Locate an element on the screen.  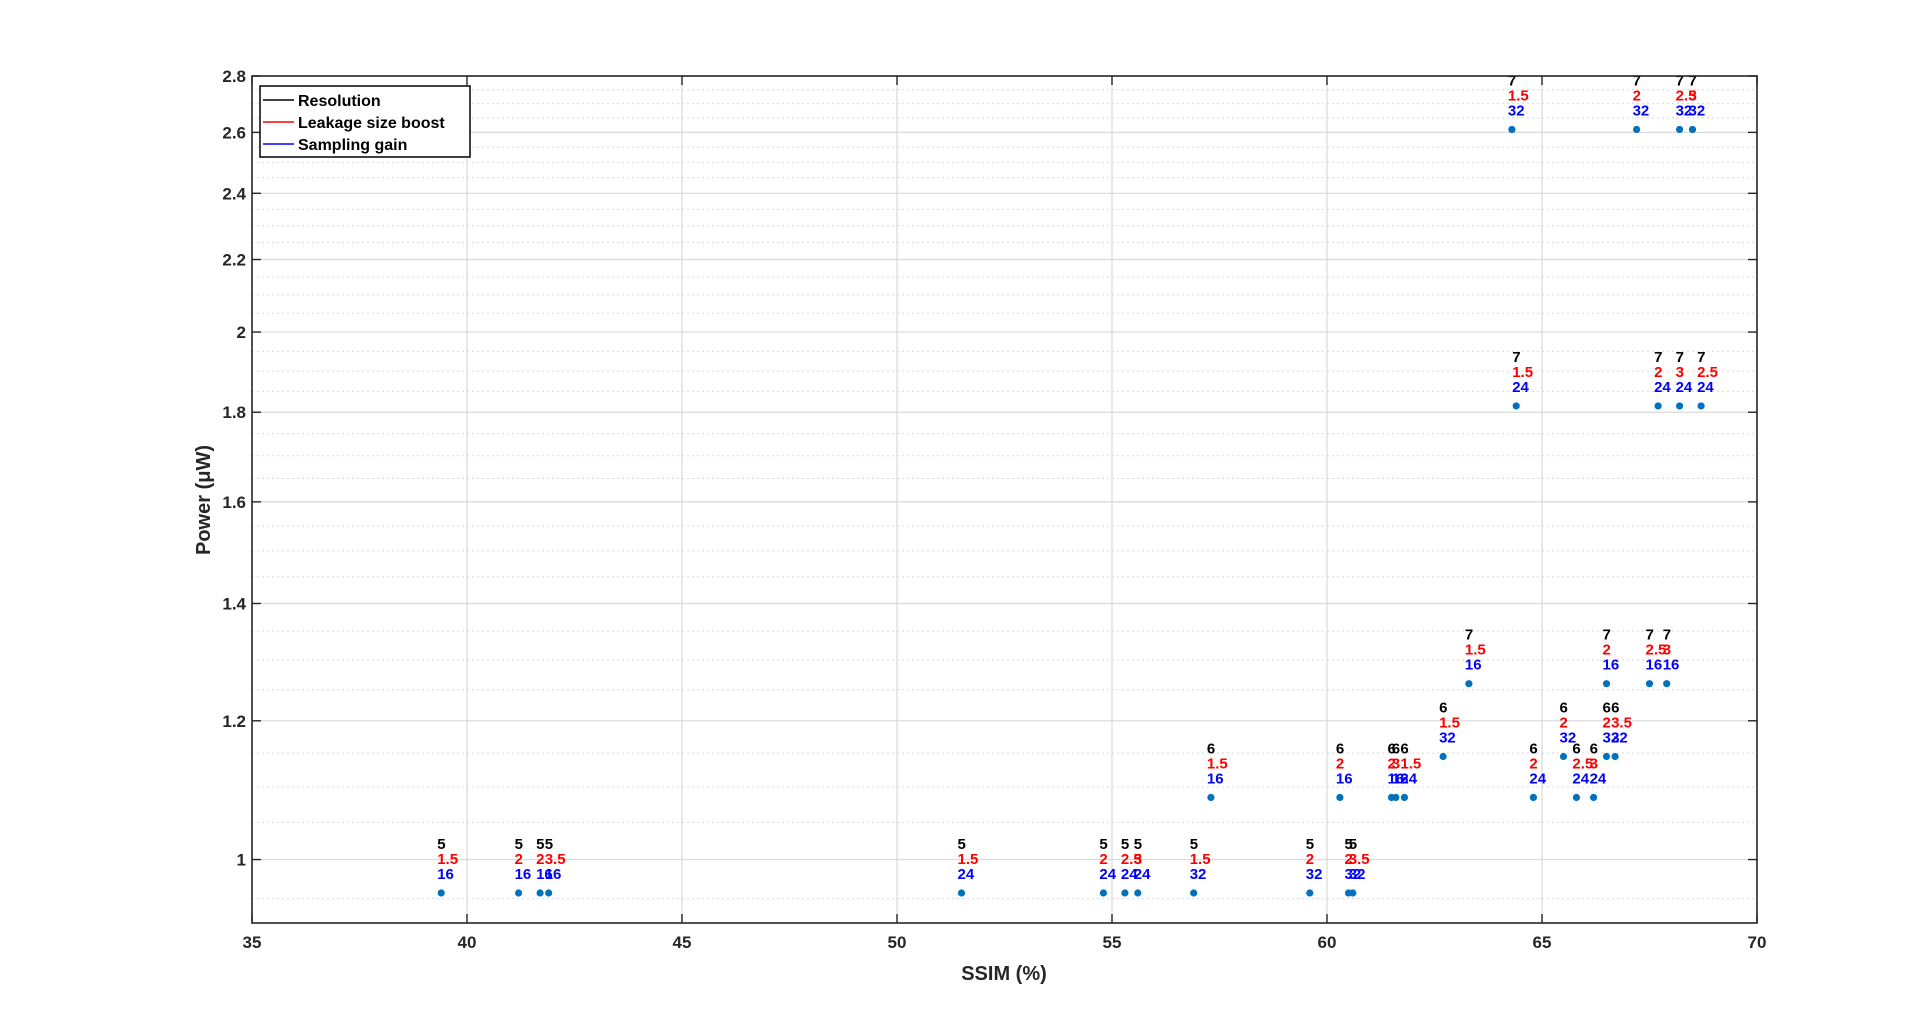
legend-label-gain: Sampling gain is located at coordinates (352, 145).